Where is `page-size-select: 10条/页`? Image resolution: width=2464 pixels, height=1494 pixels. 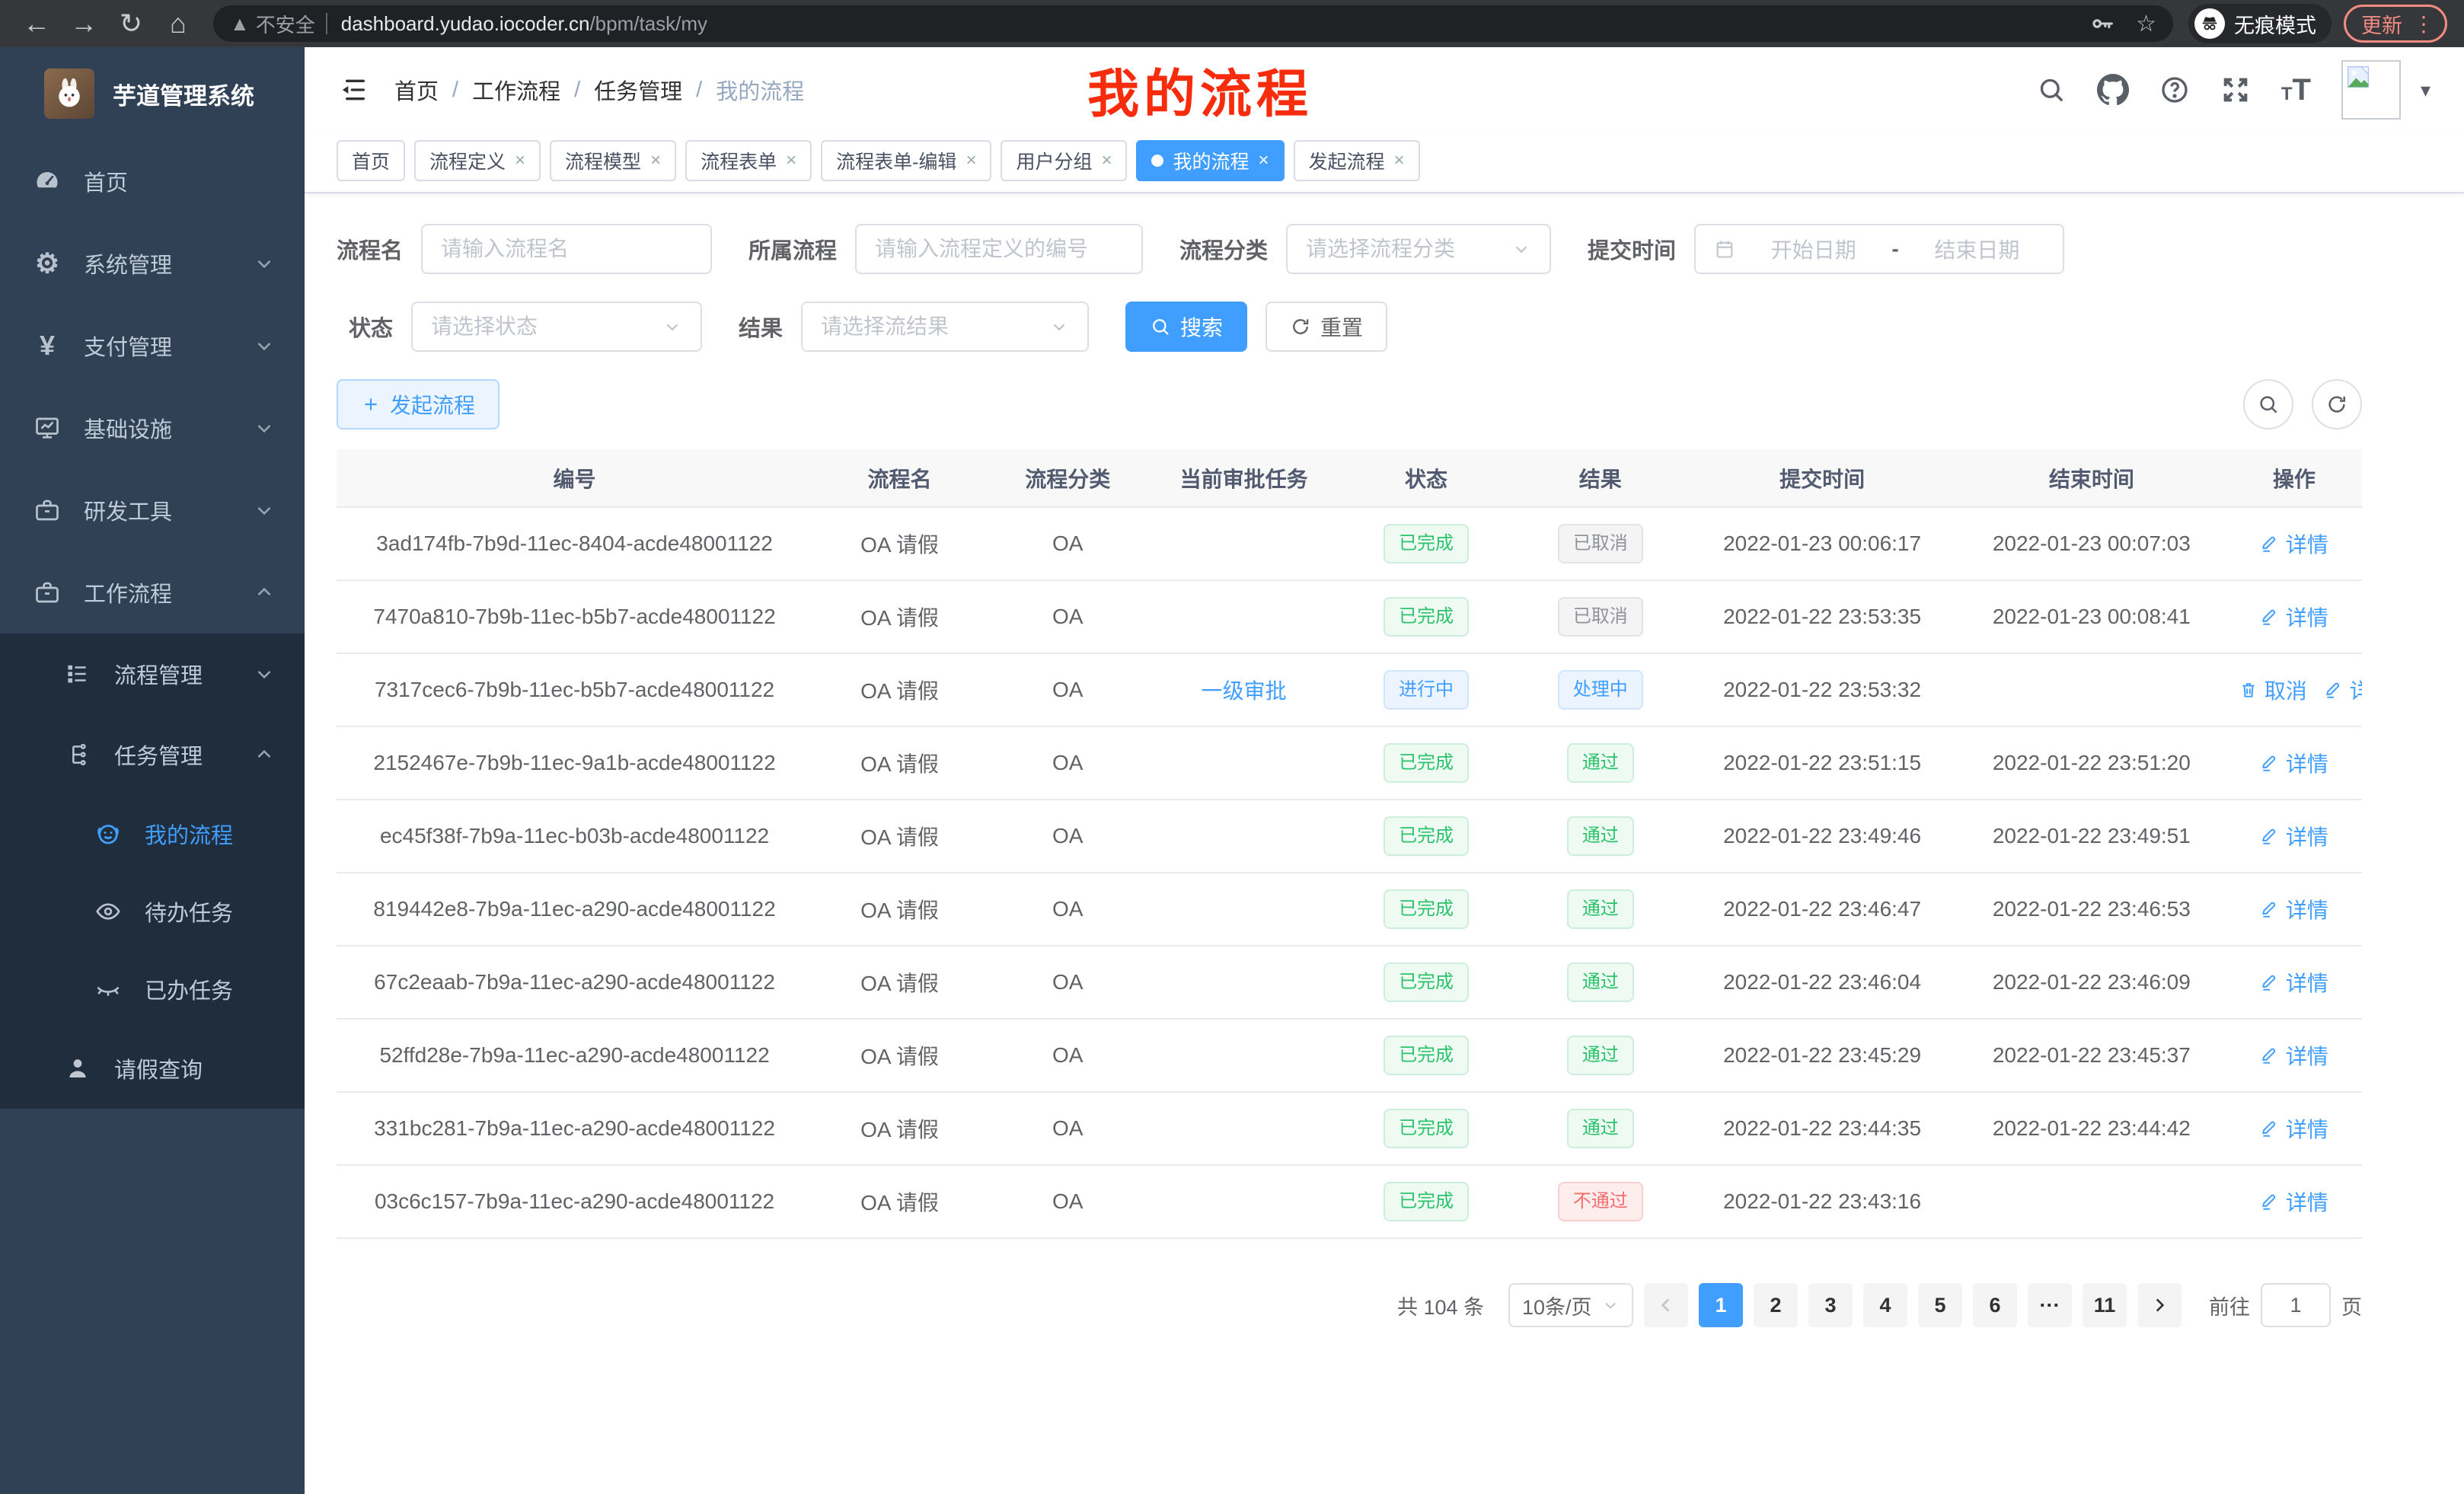 page-size-select: 10条/页 is located at coordinates (1570, 1305).